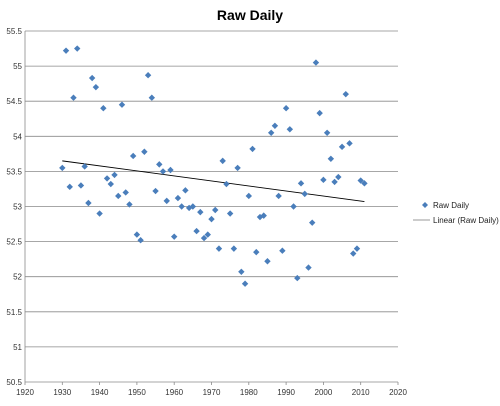 This screenshot has width=500, height=406. I want to click on y-tick-label: 54.5, so click(14, 101).